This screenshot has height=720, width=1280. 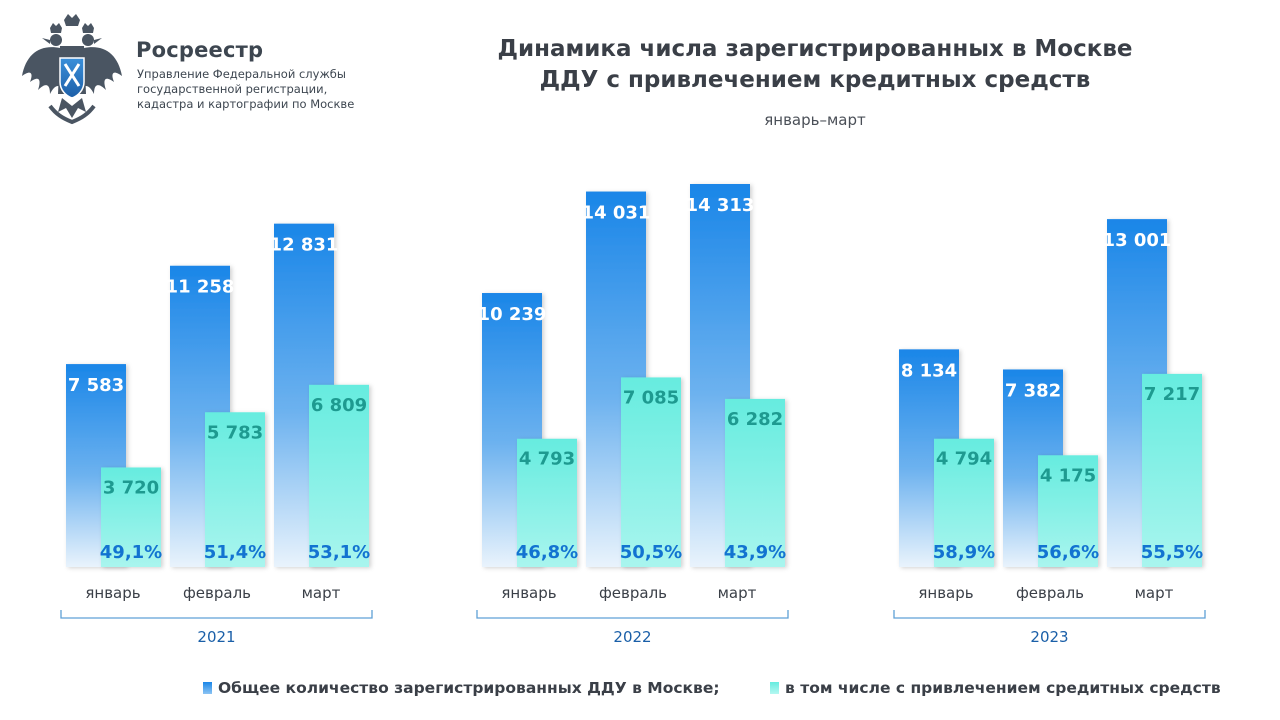 I want to click on data-label-credit: 6 809, so click(x=339, y=405).